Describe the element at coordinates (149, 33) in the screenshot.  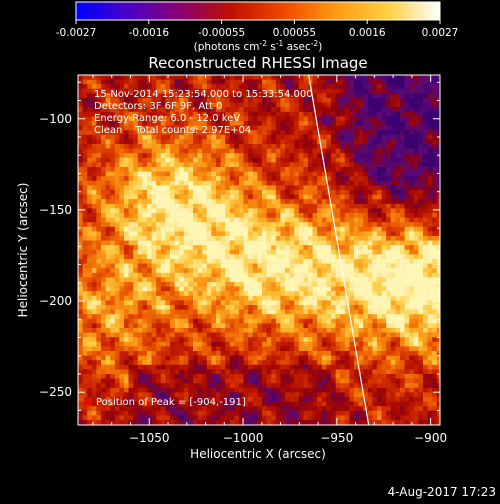
I see `colorbar-tick-label: -0.0016` at that location.